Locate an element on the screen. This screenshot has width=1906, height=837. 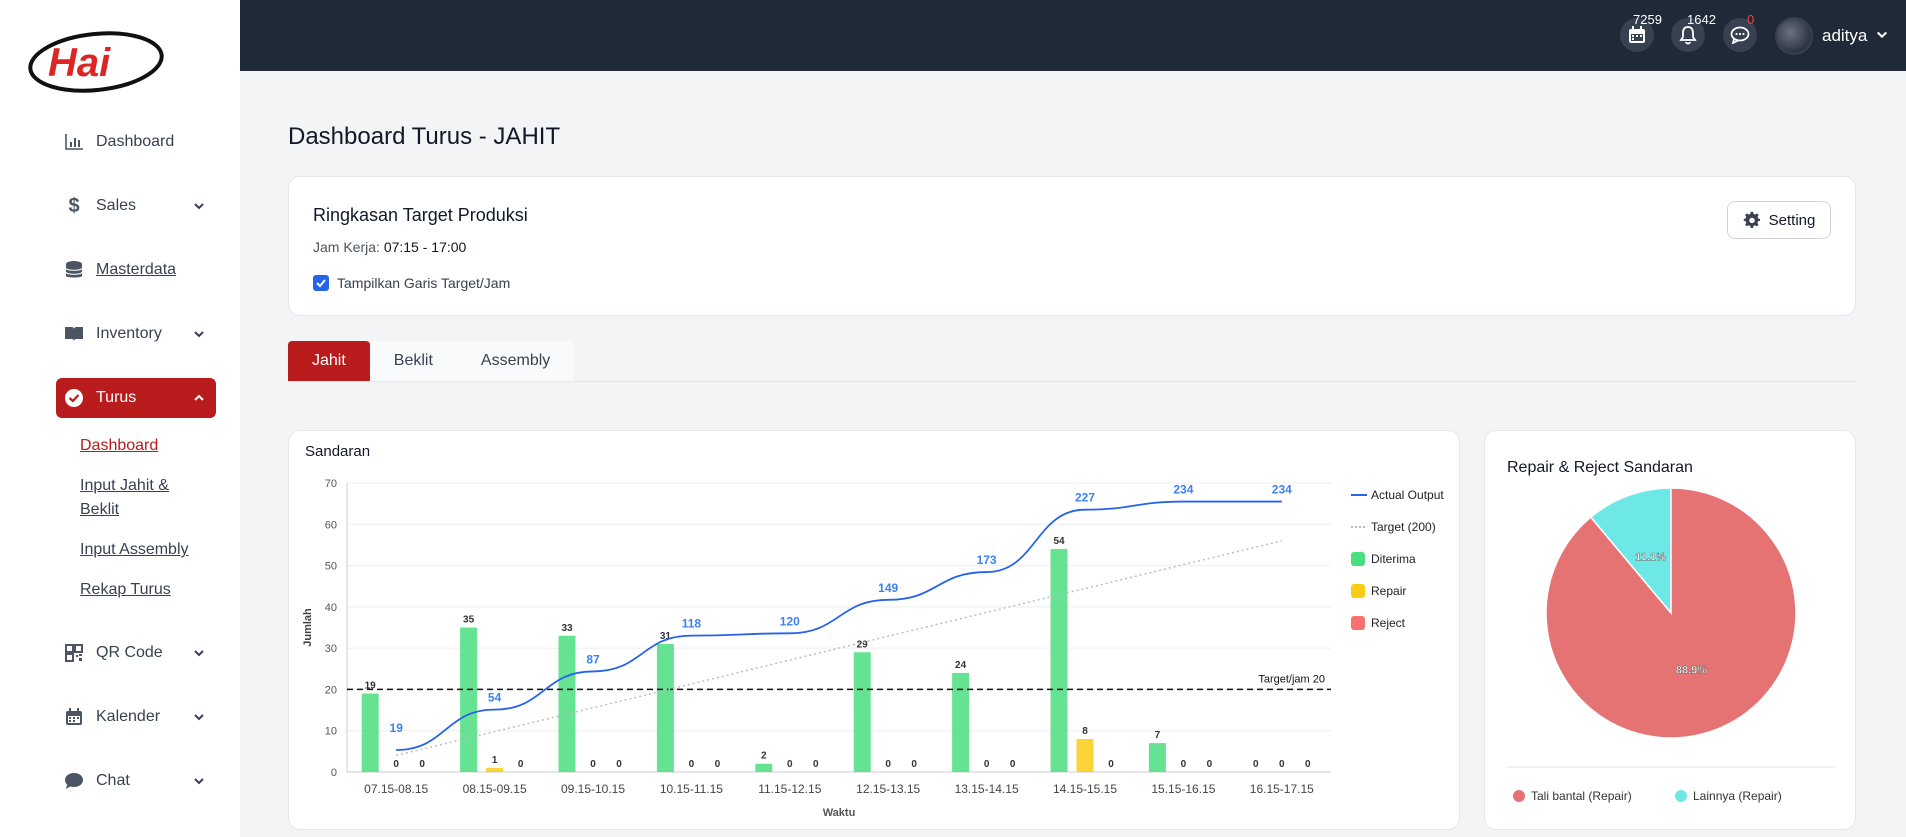
sidebar-item-label: Sales is located at coordinates (116, 205).